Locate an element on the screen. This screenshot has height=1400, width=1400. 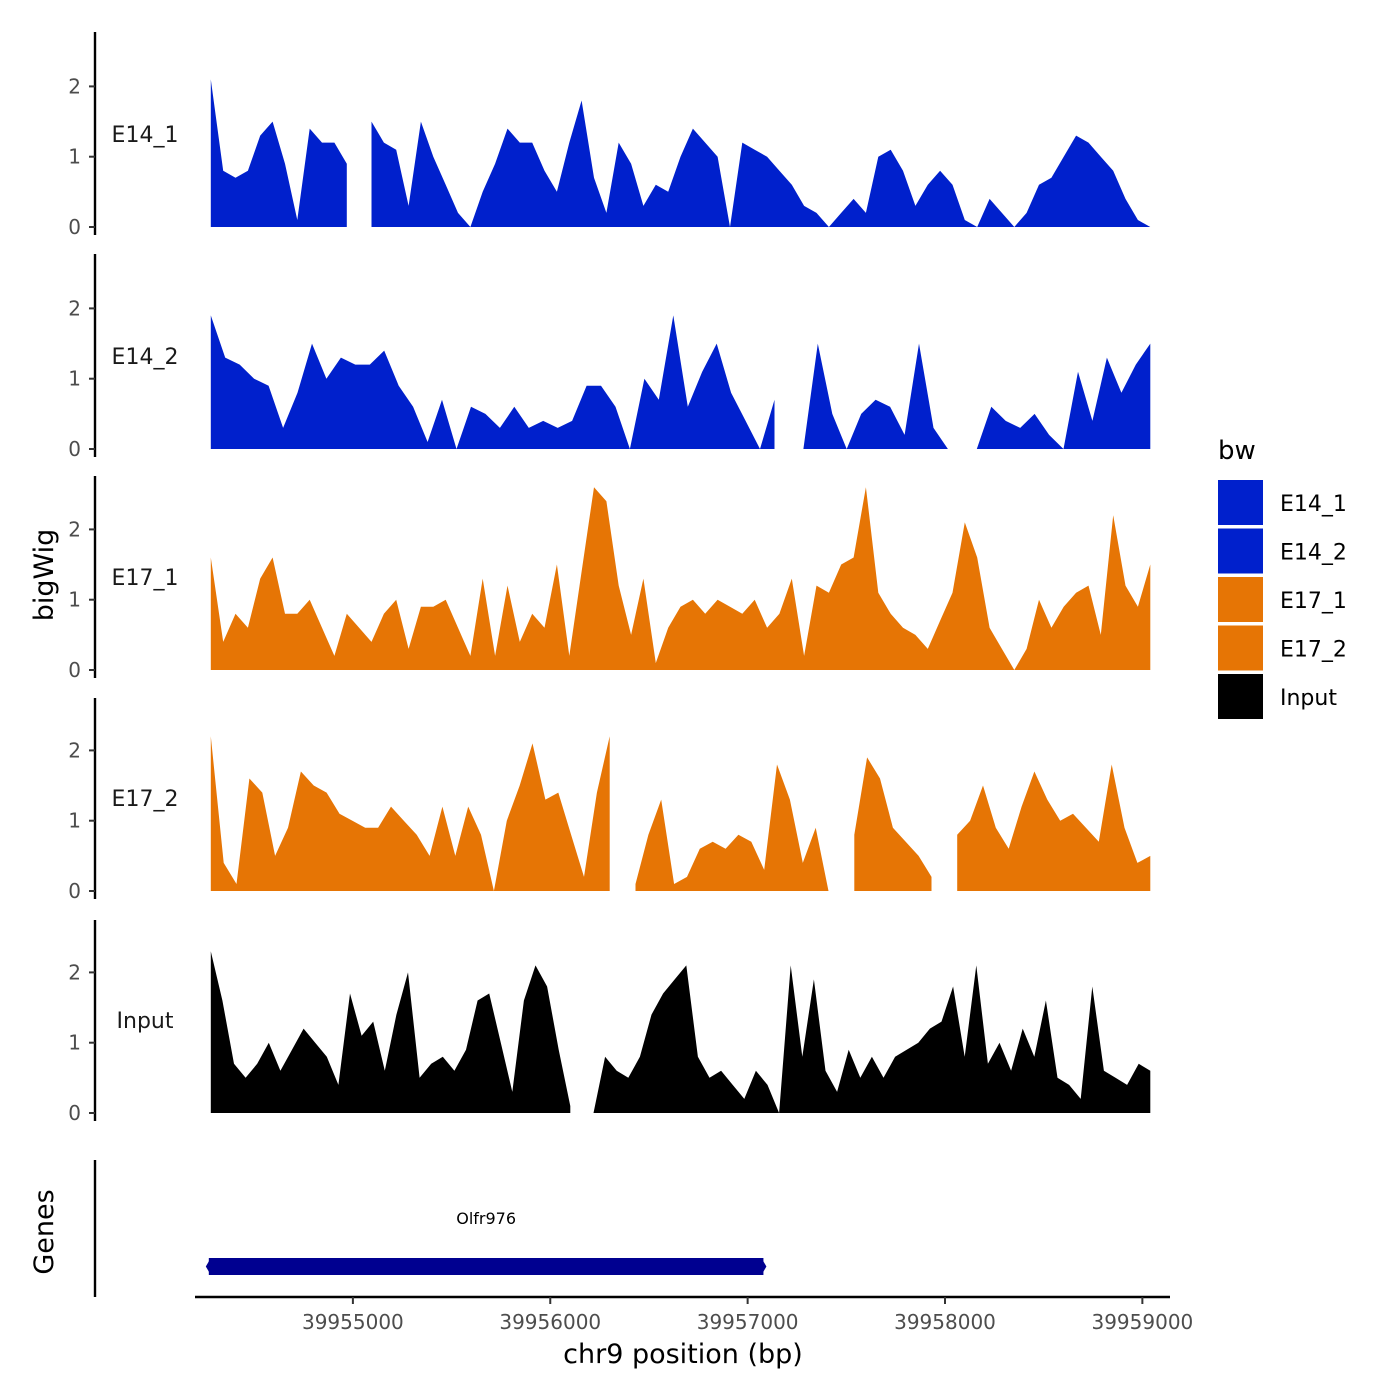
legend-label-e14-2: E14_2 is located at coordinates (1313, 553).